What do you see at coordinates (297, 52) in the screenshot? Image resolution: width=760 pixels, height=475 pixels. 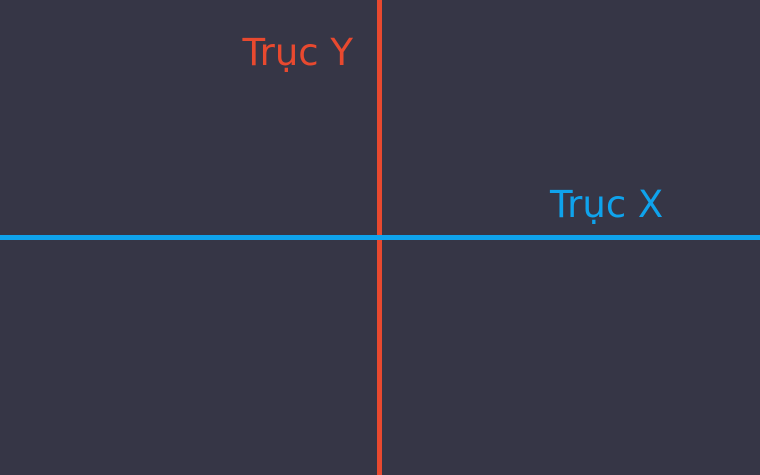 I see `y-axis-label: Trục Y` at bounding box center [297, 52].